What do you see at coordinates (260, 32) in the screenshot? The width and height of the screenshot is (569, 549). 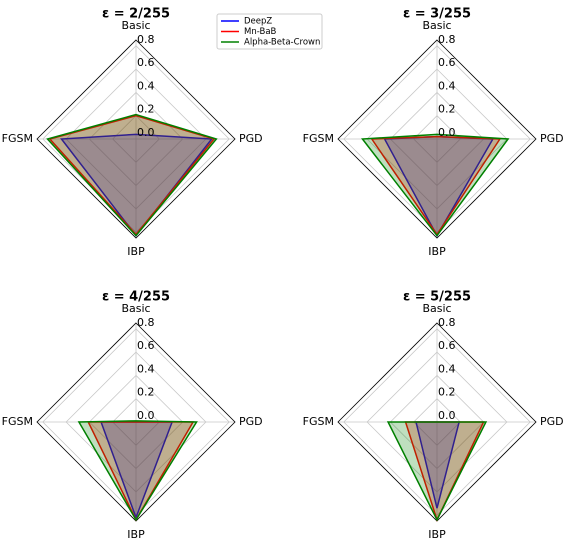 I see `legend-label: Mn-BaB` at bounding box center [260, 32].